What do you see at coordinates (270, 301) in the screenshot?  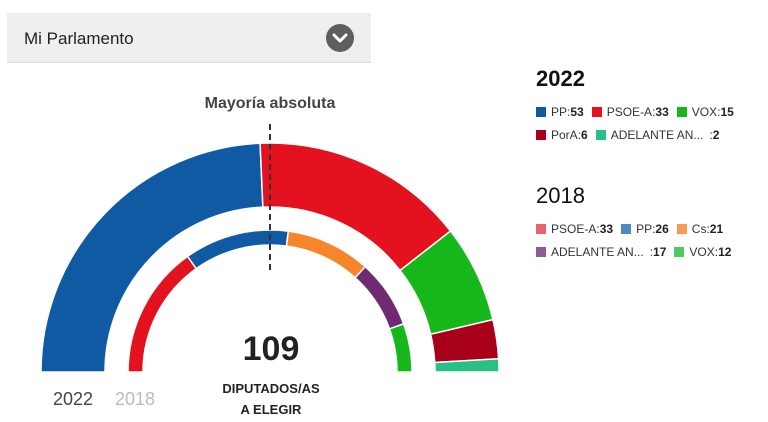 I see `ring-2018` at bounding box center [270, 301].